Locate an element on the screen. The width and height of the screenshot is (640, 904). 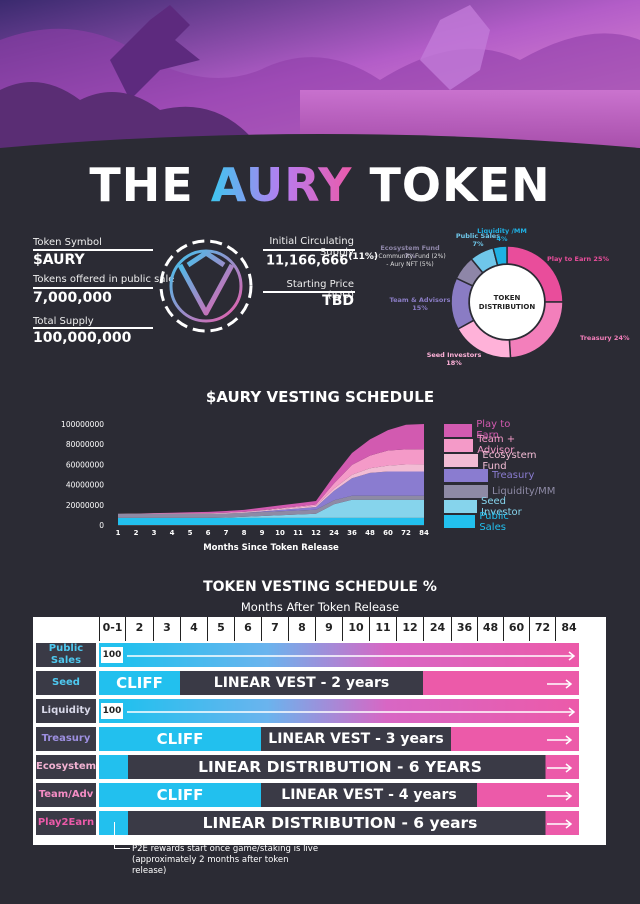
schedule-col-header: 5 is located at coordinates (220, 629).